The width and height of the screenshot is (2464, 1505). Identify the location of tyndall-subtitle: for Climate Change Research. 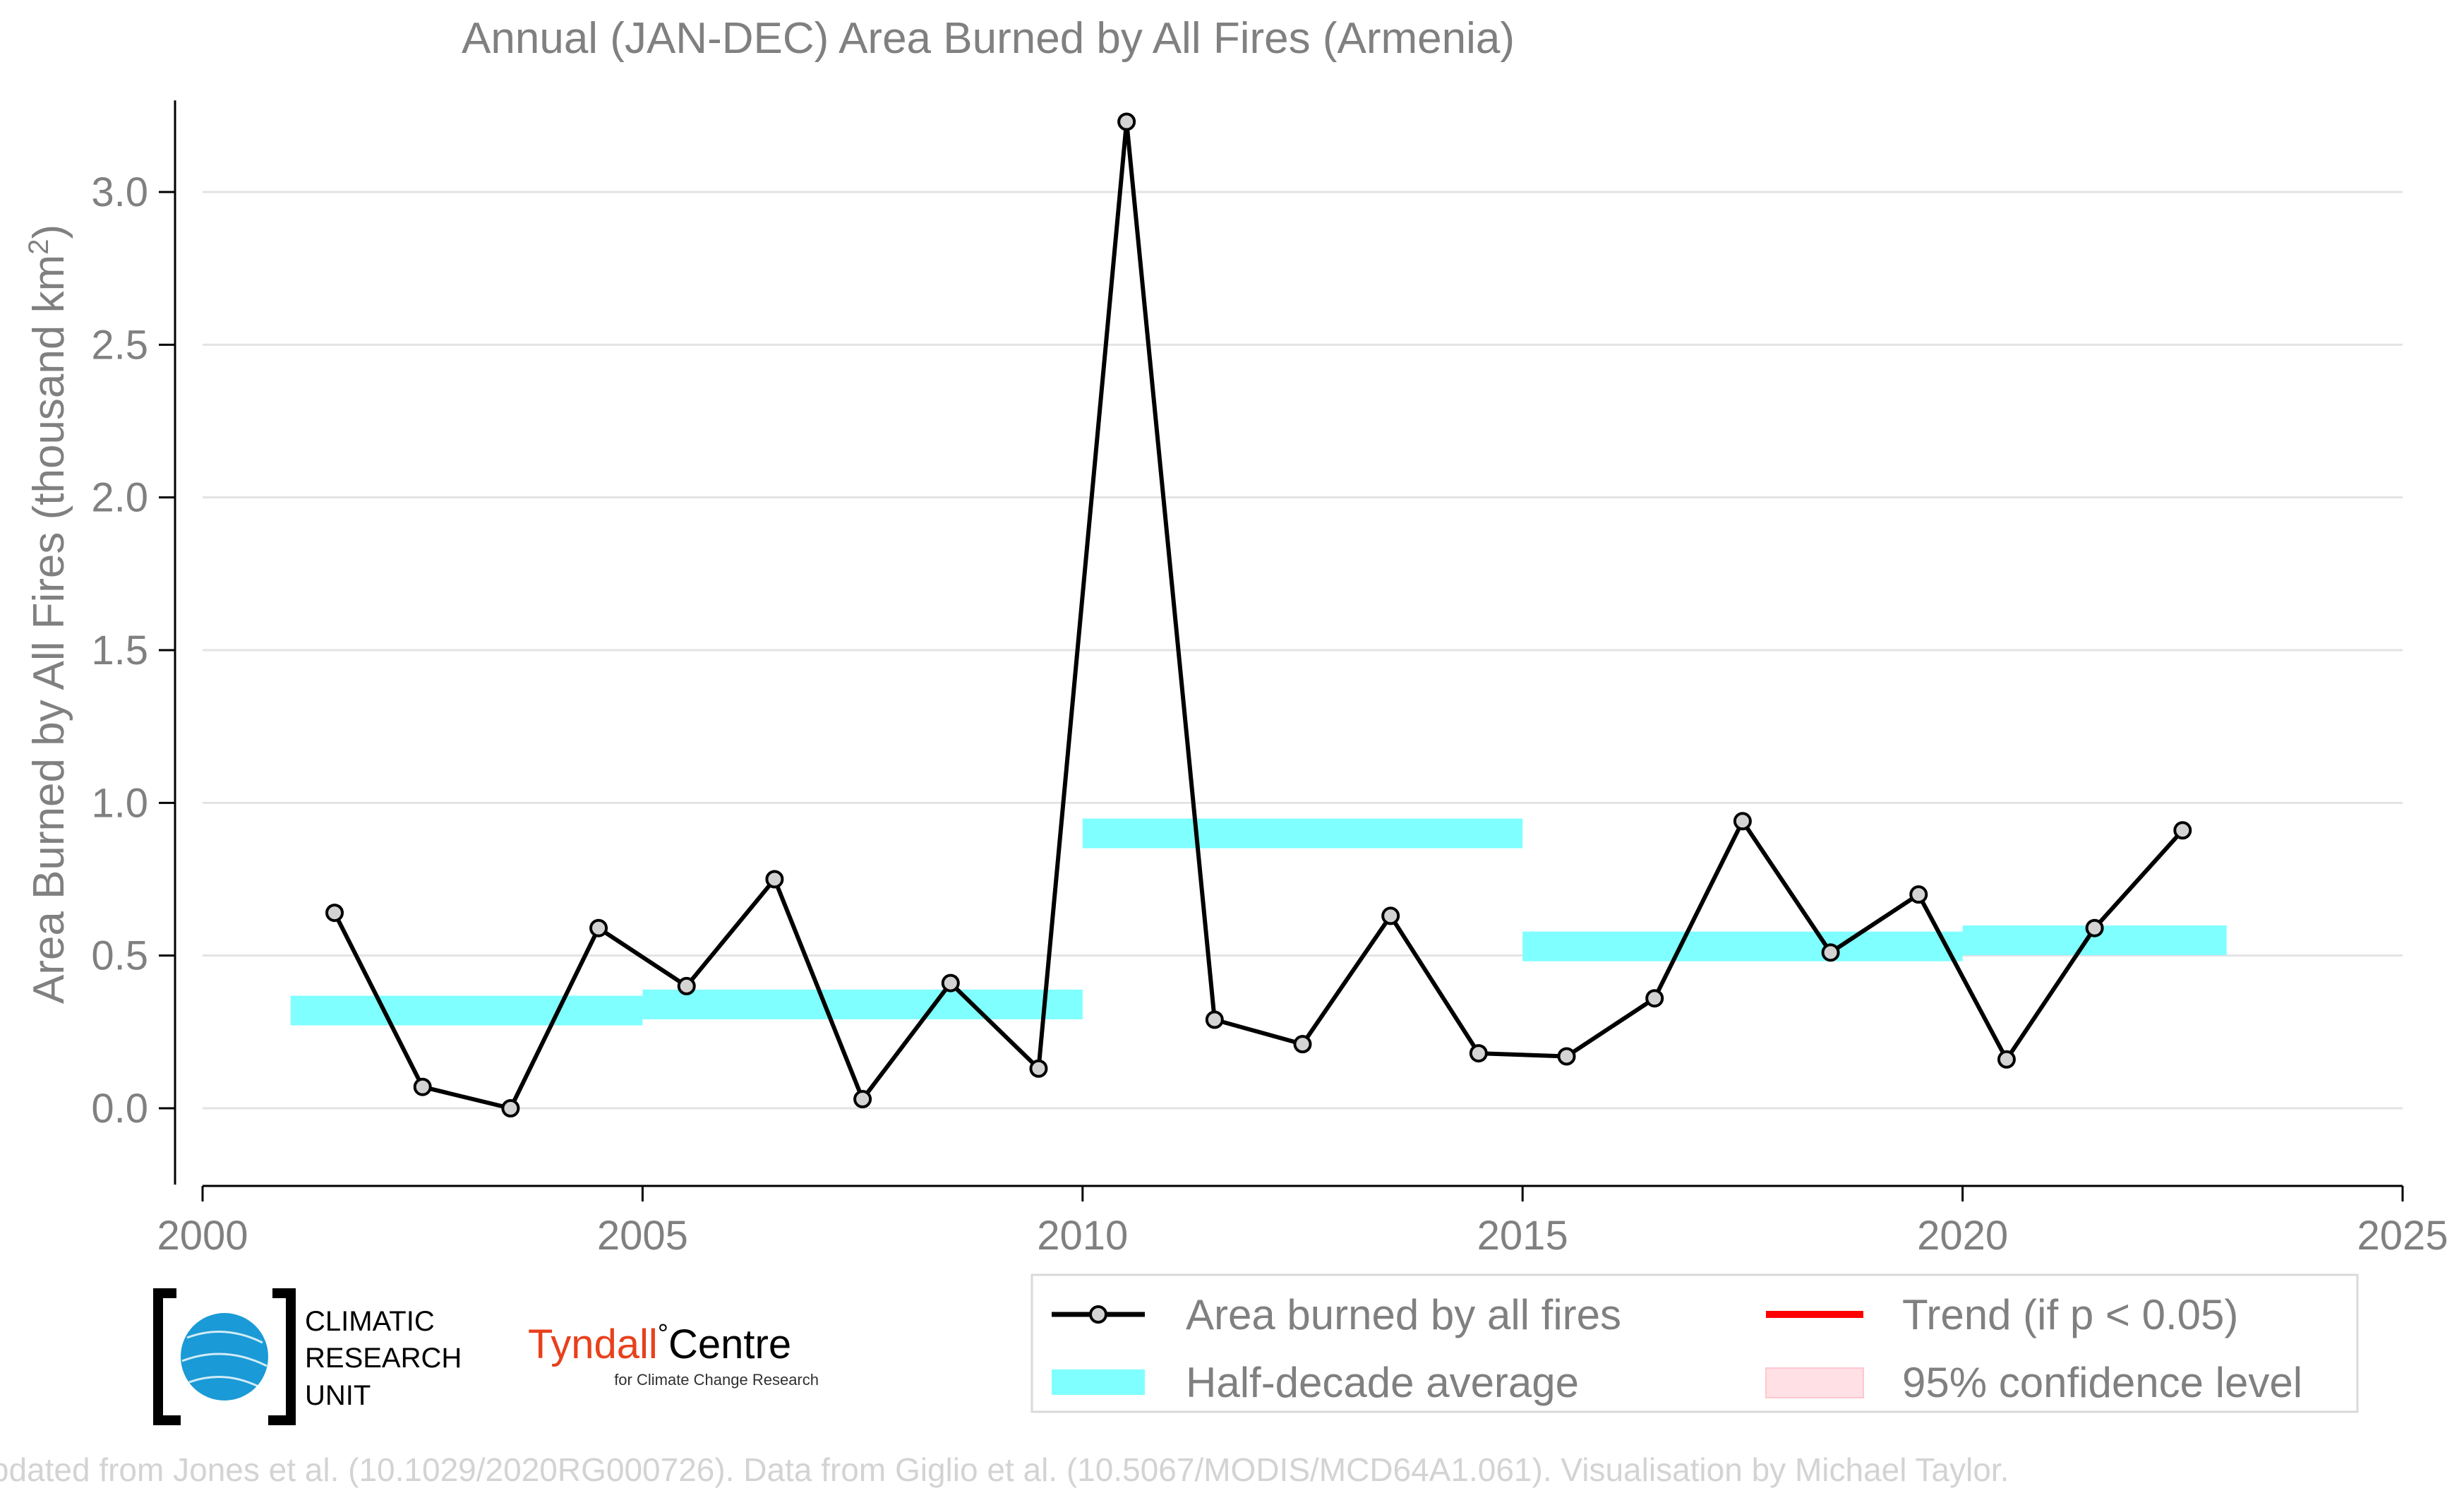
(716, 1380).